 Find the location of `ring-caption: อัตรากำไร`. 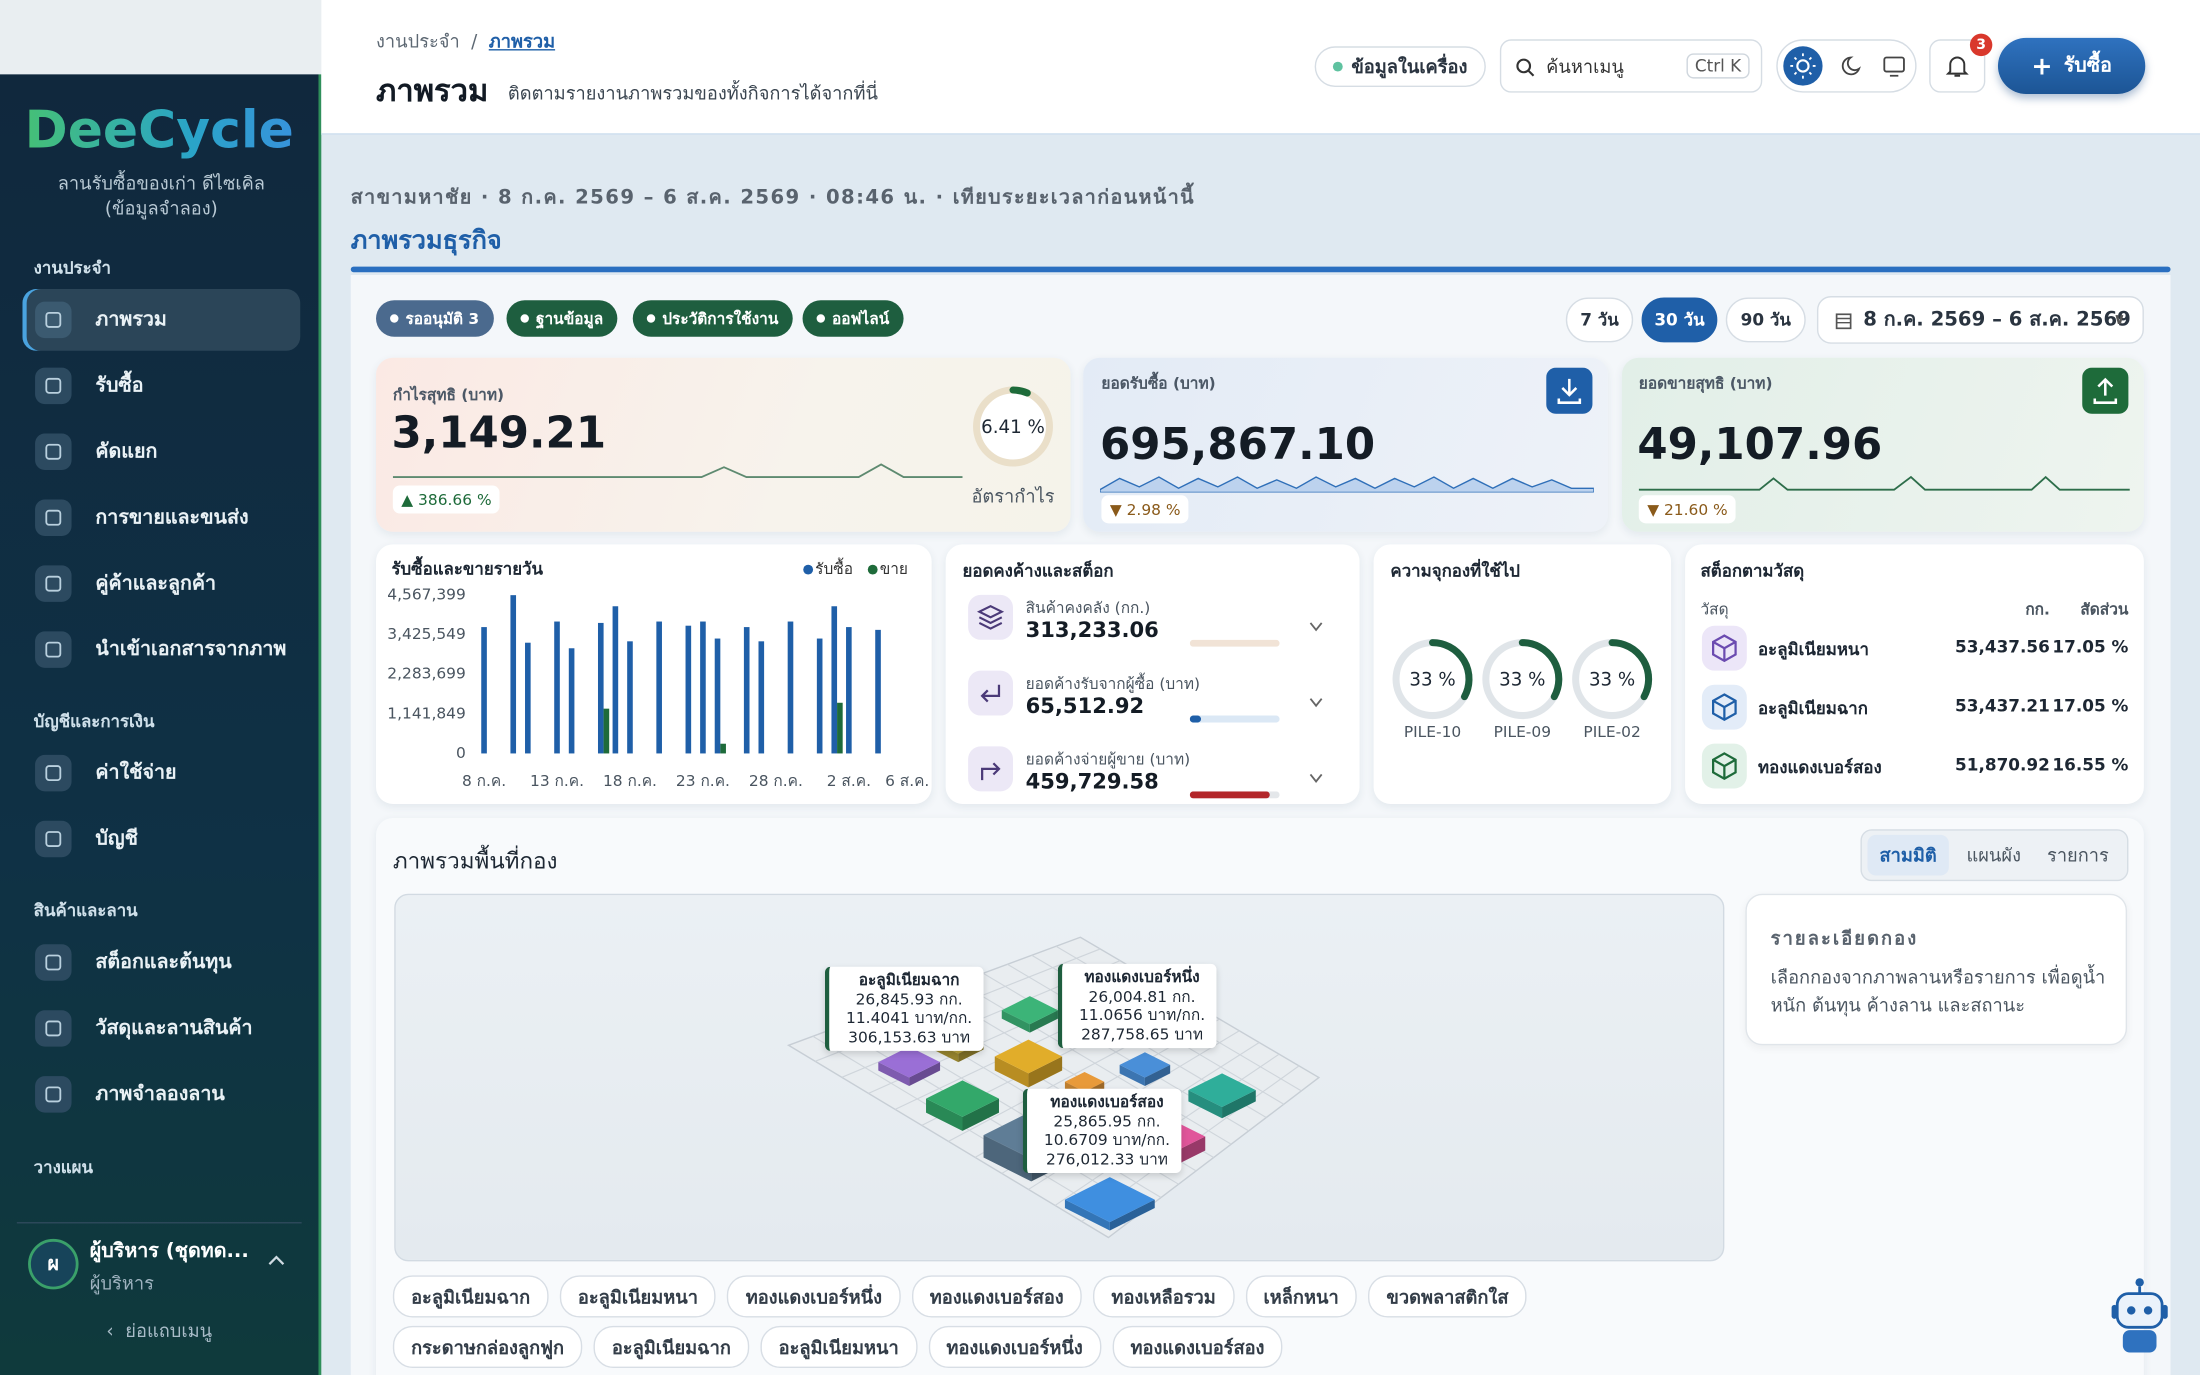

ring-caption: อัตรากำไร is located at coordinates (1013, 497).